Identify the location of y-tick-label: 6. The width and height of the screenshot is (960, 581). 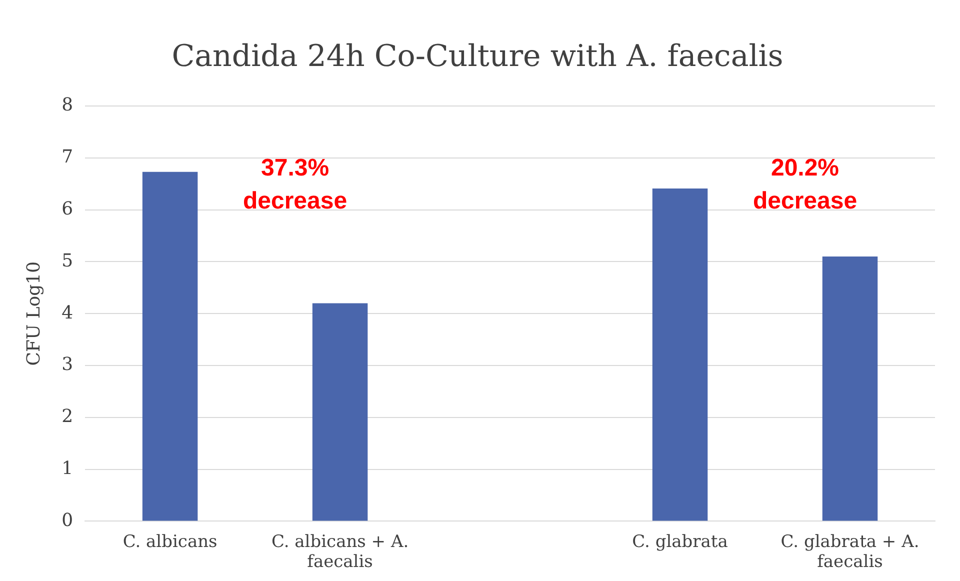
(68, 209).